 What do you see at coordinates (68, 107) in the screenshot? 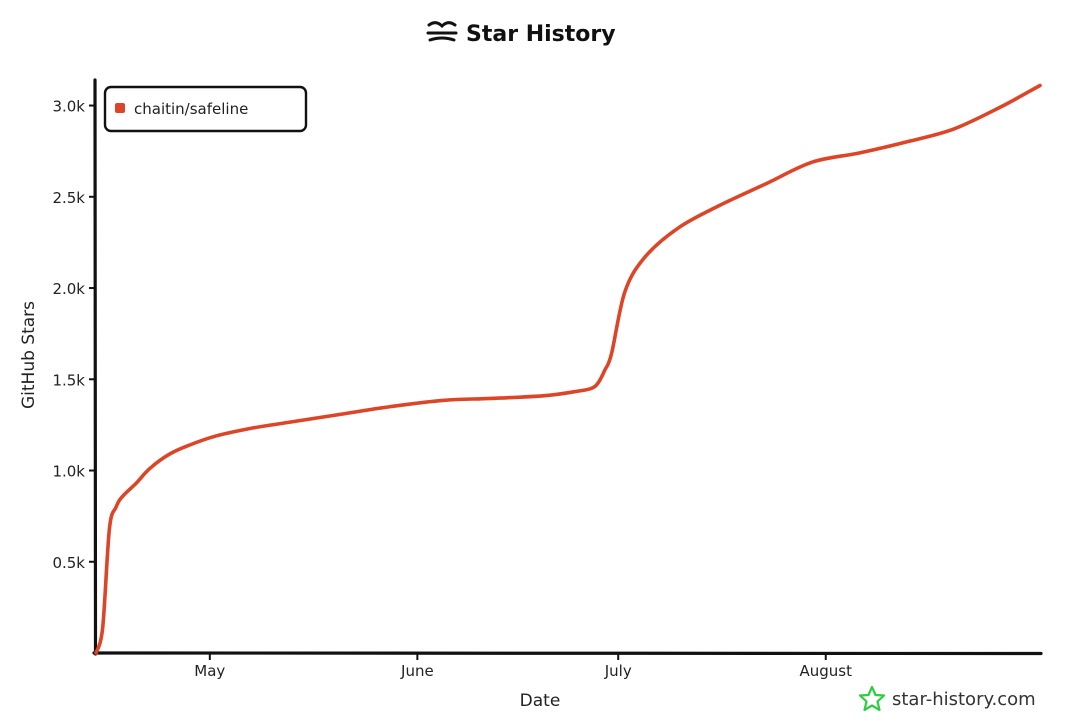
I see `y-tick-label: 3.0k` at bounding box center [68, 107].